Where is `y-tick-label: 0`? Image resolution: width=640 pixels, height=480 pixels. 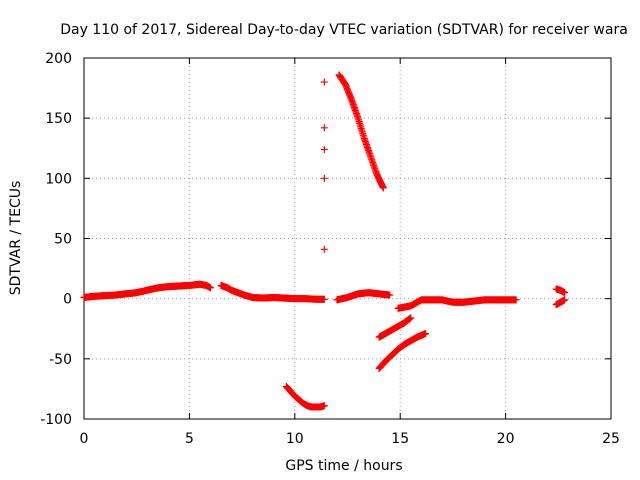 y-tick-label: 0 is located at coordinates (67, 300).